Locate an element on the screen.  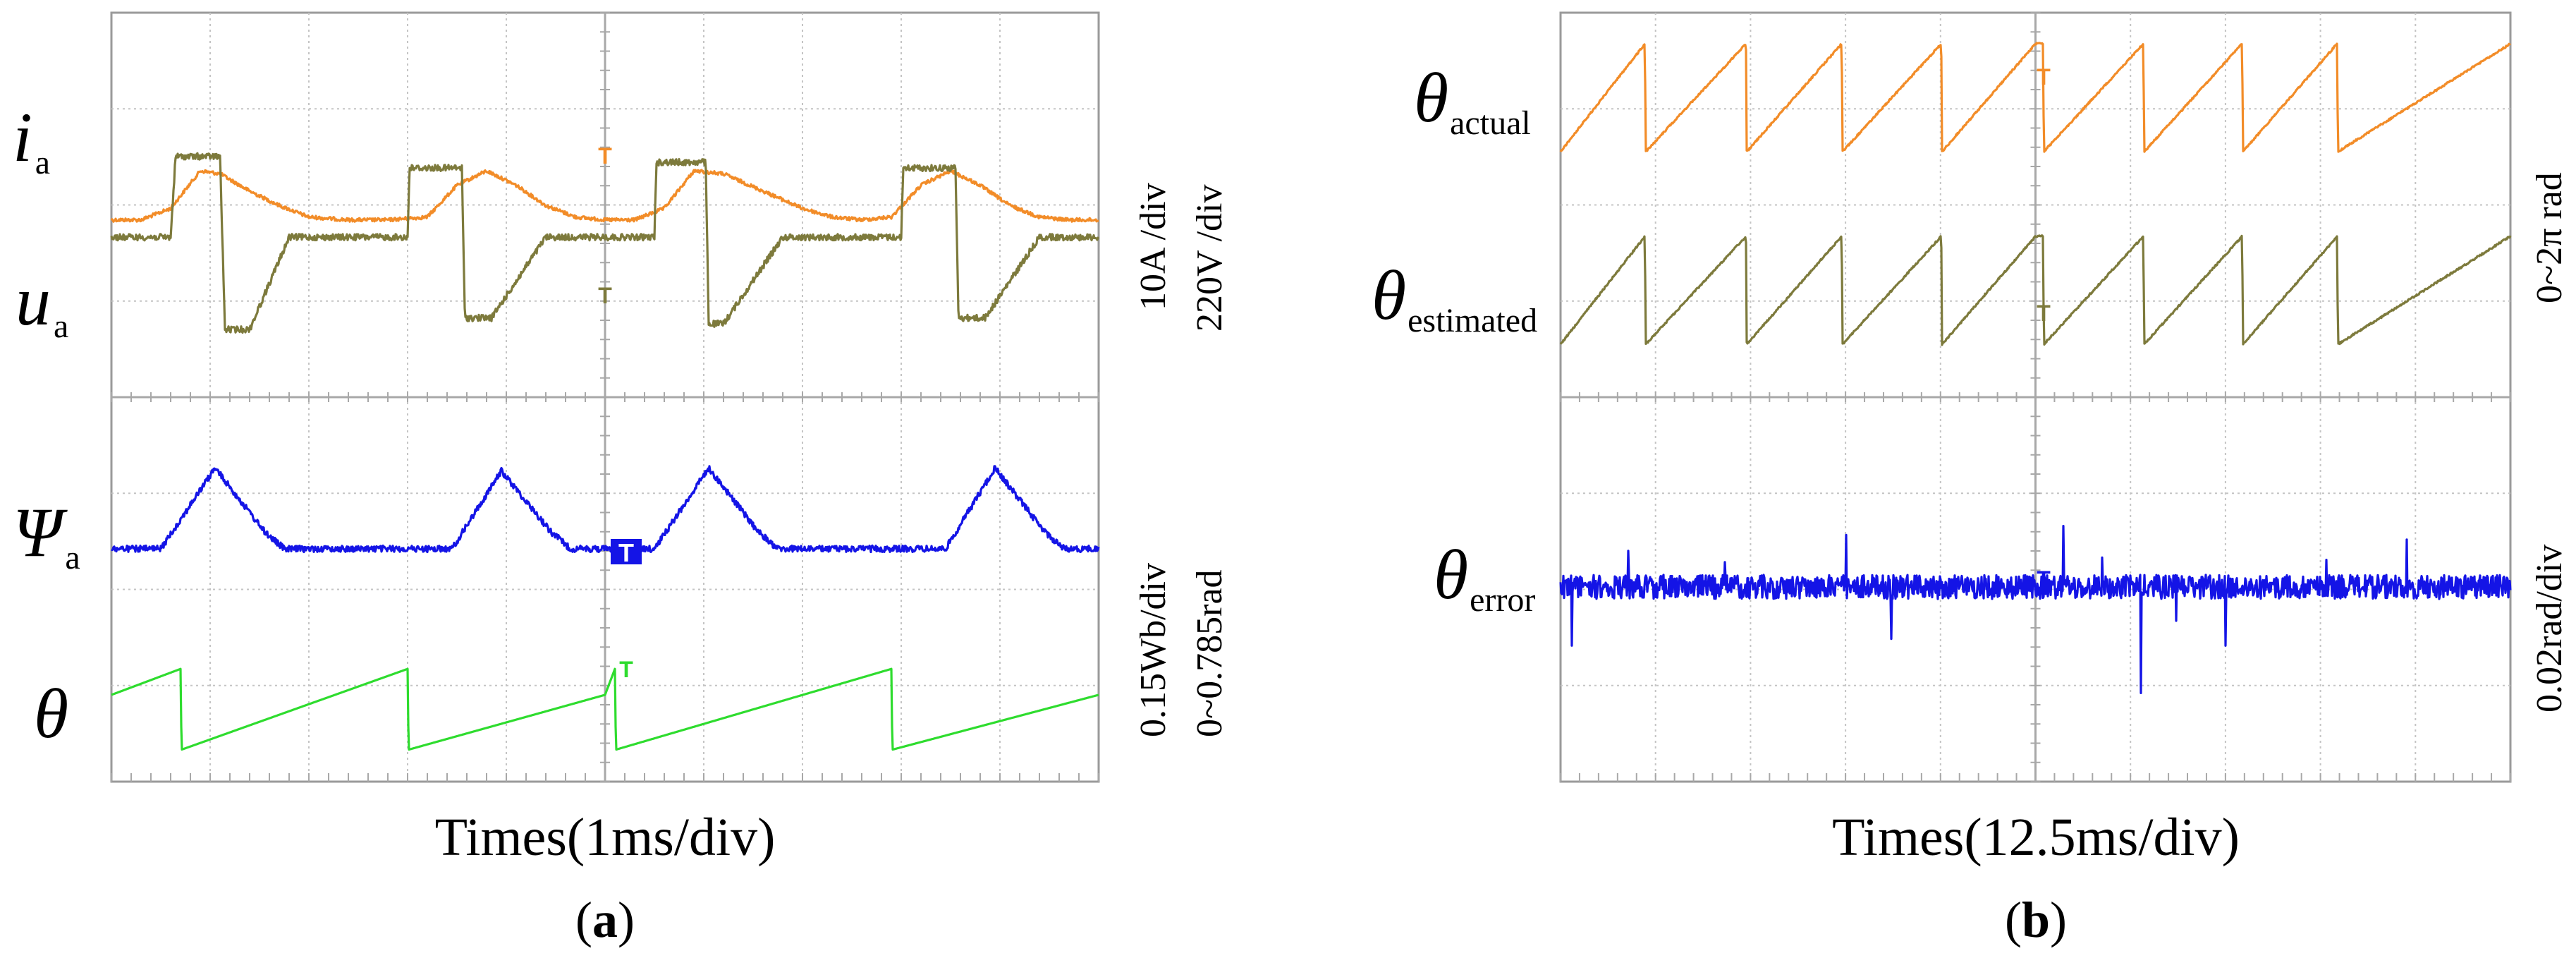
label-theta-actual: θactual is located at coordinates (1473, 101).